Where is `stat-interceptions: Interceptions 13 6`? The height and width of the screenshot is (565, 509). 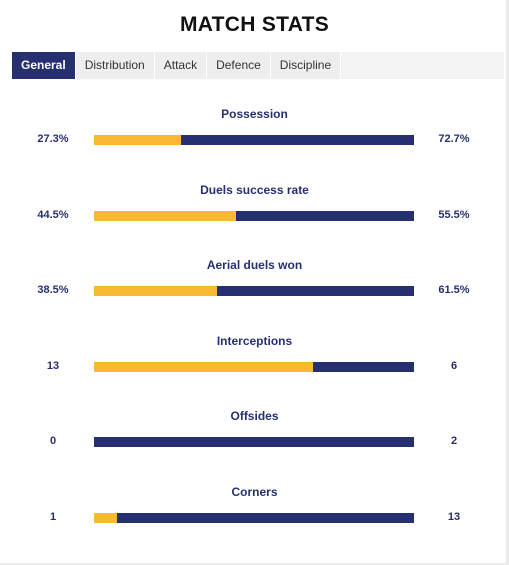
stat-interceptions: Interceptions 13 6 is located at coordinates (254, 359).